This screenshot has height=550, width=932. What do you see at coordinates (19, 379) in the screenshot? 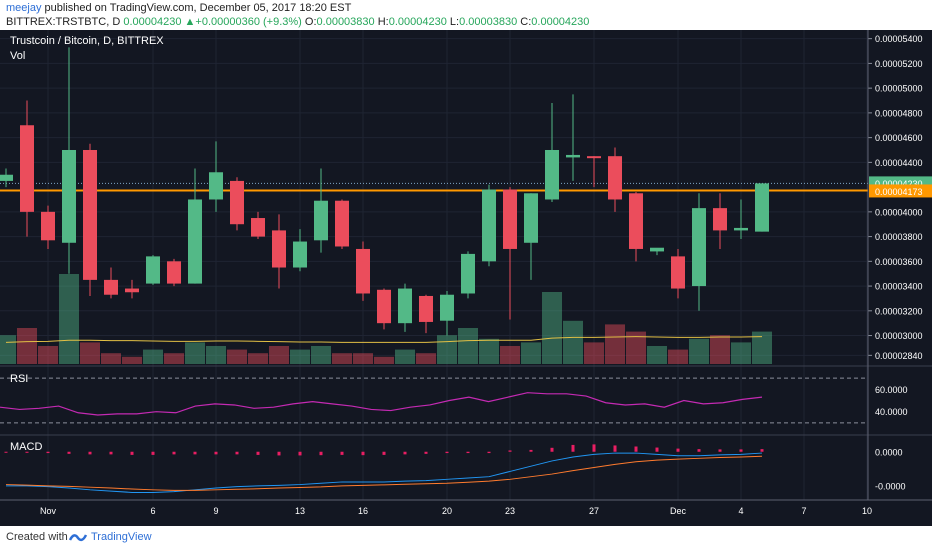
I see `rsi-label: RSI` at bounding box center [19, 379].